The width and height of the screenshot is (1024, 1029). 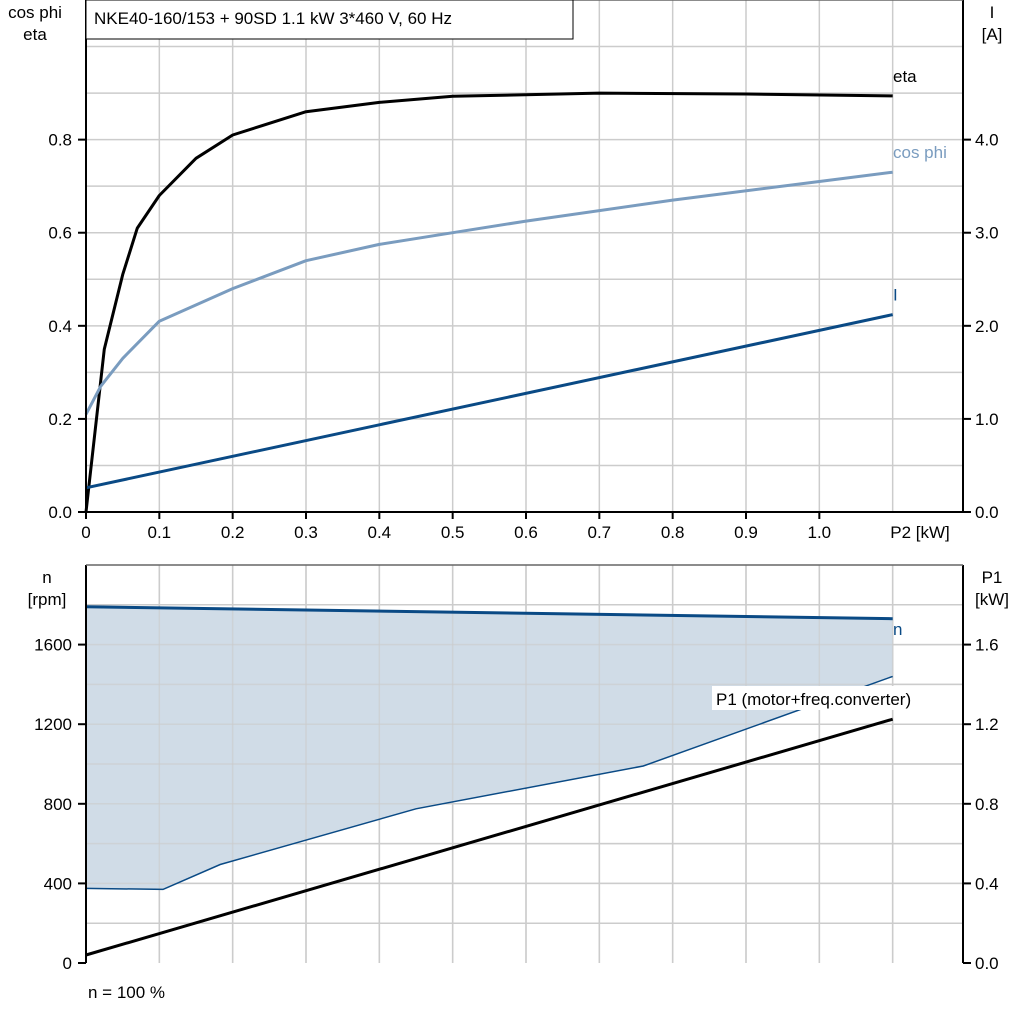 I want to click on y-axis-label-left: n, so click(x=46, y=577).